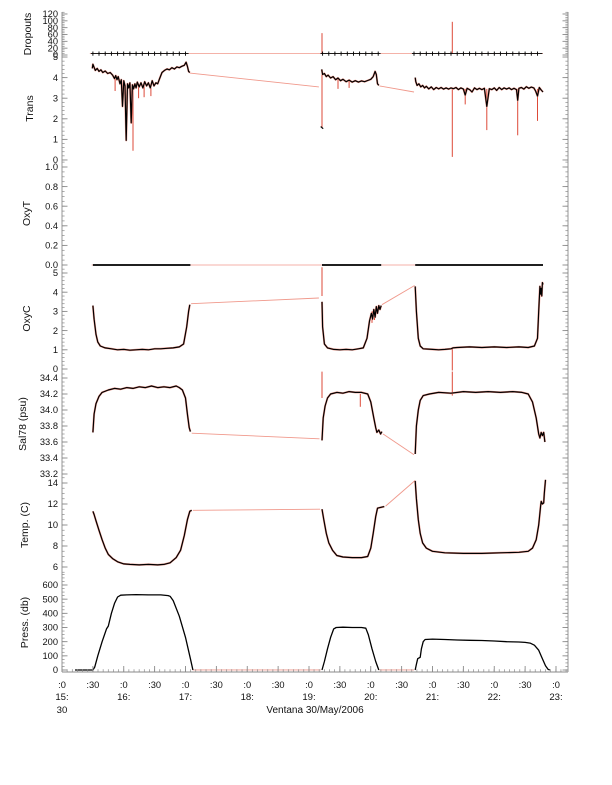 The image size is (612, 785). Describe the element at coordinates (53, 504) in the screenshot. I see `y-tick-label: 12` at that location.